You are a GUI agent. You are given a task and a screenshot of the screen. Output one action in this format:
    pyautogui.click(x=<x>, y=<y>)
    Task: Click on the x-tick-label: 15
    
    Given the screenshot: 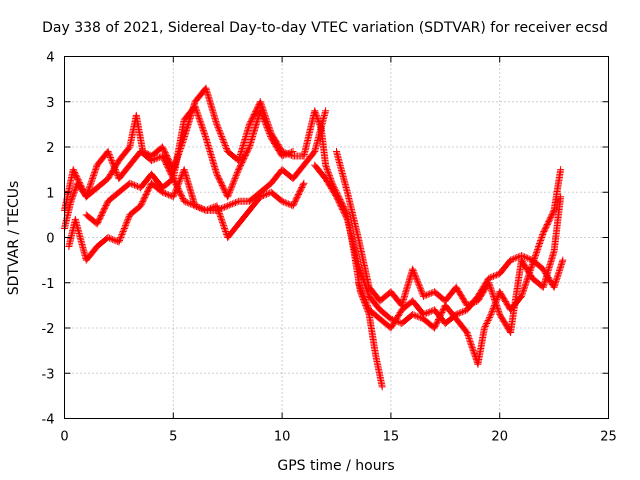 What is the action you would take?
    pyautogui.click(x=391, y=437)
    